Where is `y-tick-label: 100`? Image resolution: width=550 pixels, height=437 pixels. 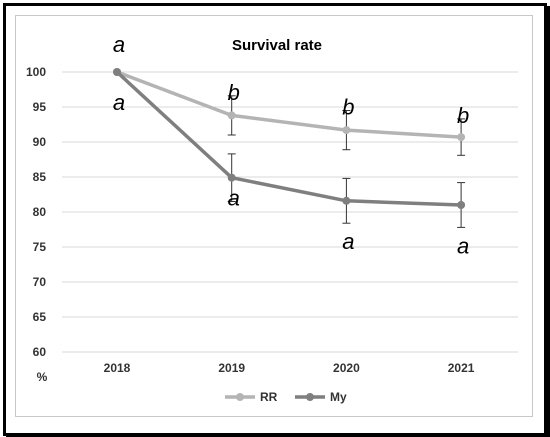
y-tick-label: 100 is located at coordinates (36, 72).